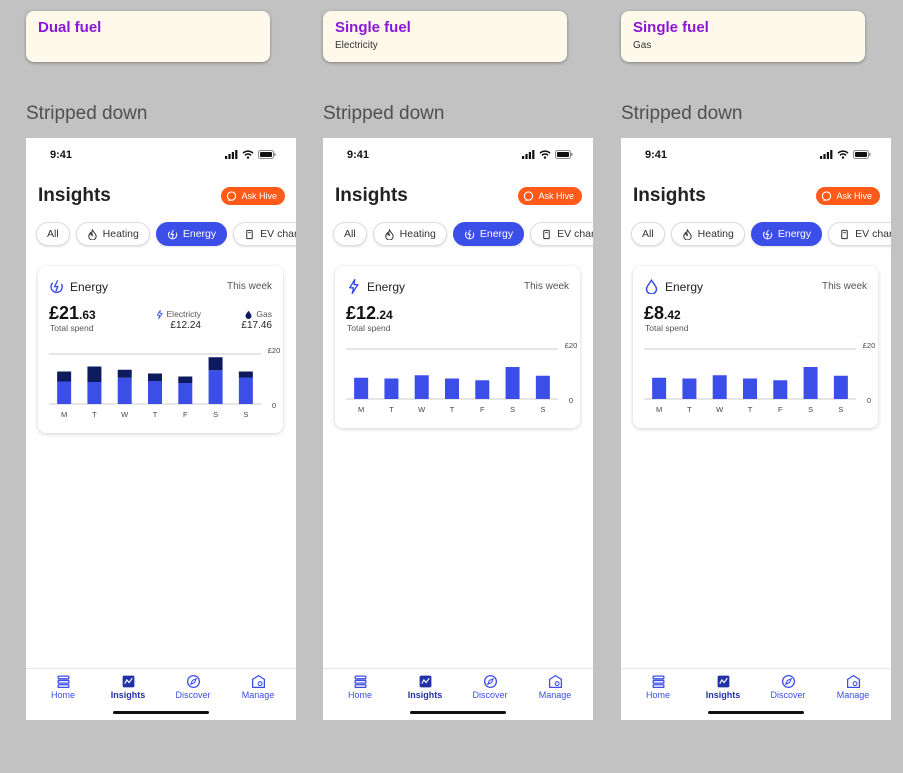 Image resolution: width=903 pixels, height=773 pixels. I want to click on bottom-nav: Home Insights Discover Manage, so click(161, 694).